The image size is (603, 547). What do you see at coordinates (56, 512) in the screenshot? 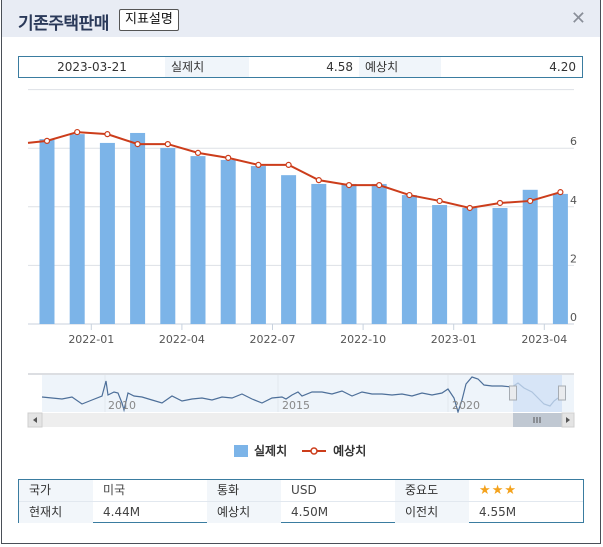
I see `current-label: 현재치` at bounding box center [56, 512].